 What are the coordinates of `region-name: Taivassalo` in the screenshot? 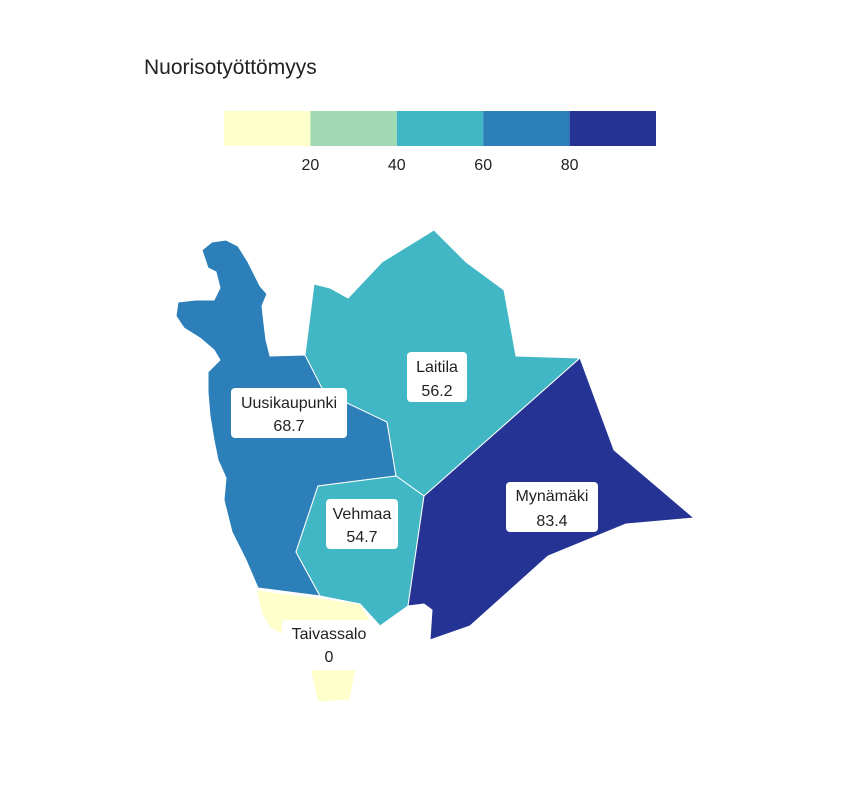 It's located at (329, 634).